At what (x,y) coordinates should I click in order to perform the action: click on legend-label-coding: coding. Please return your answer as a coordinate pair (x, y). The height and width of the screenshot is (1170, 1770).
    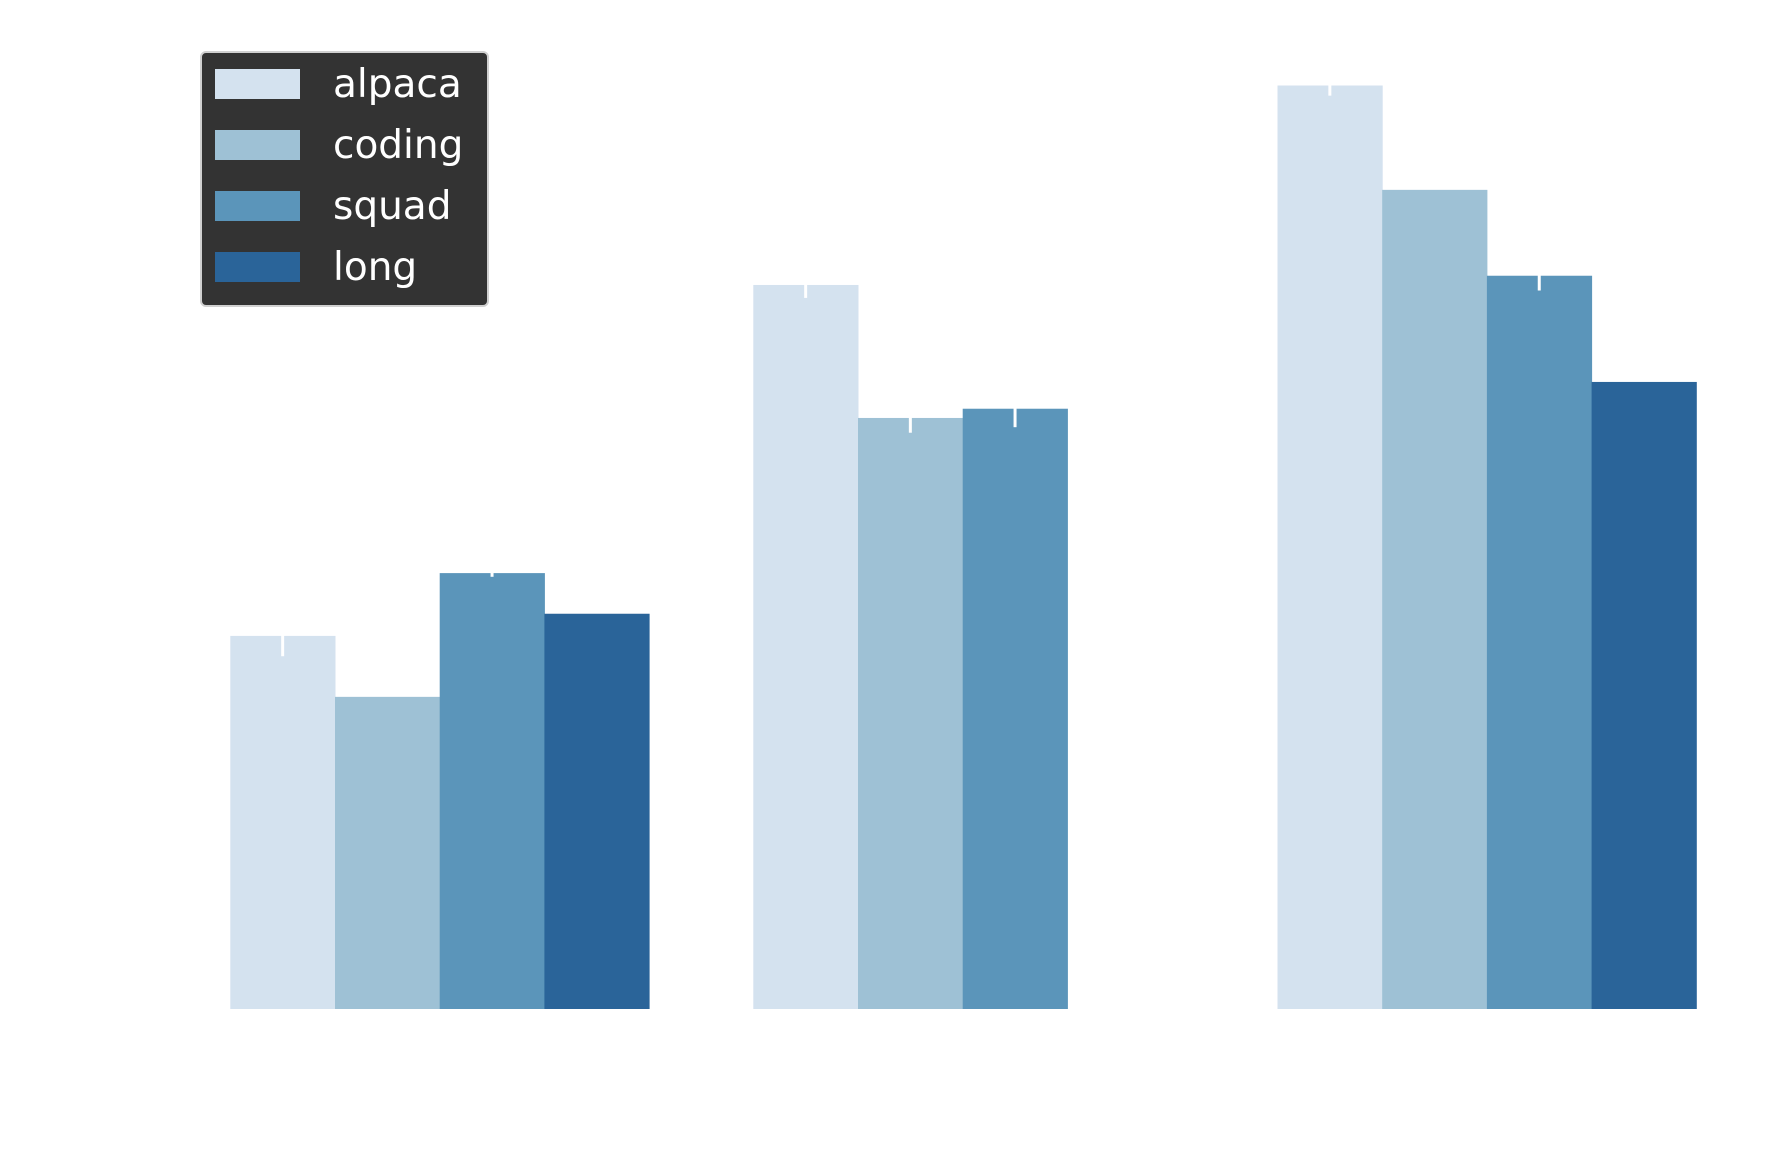
    Looking at the image, I should click on (398, 145).